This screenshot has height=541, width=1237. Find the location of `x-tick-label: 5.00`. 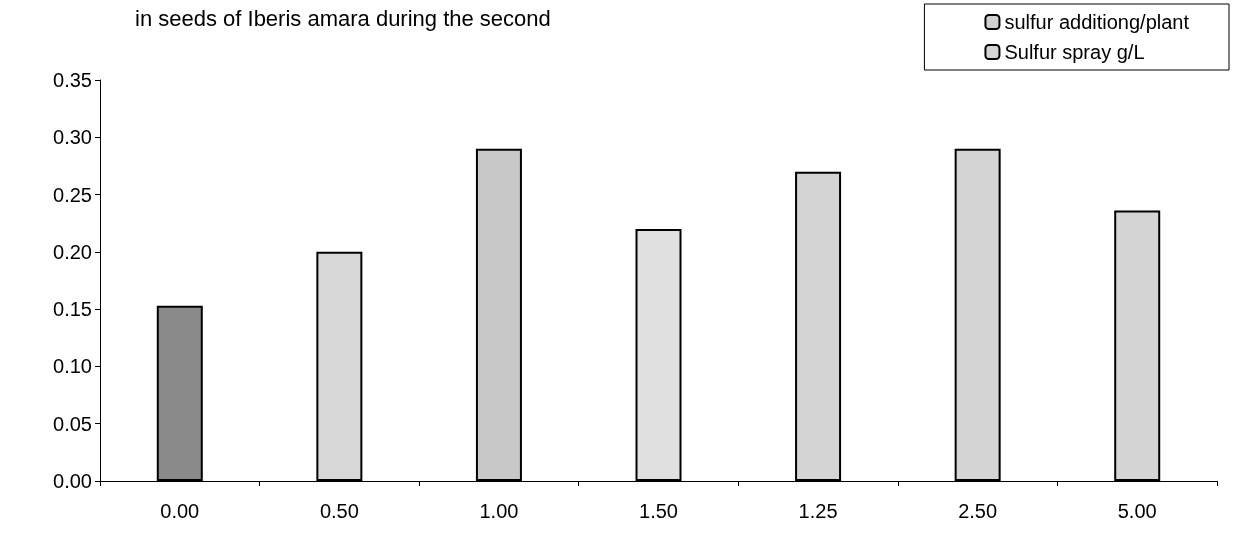

x-tick-label: 5.00 is located at coordinates (1137, 511).